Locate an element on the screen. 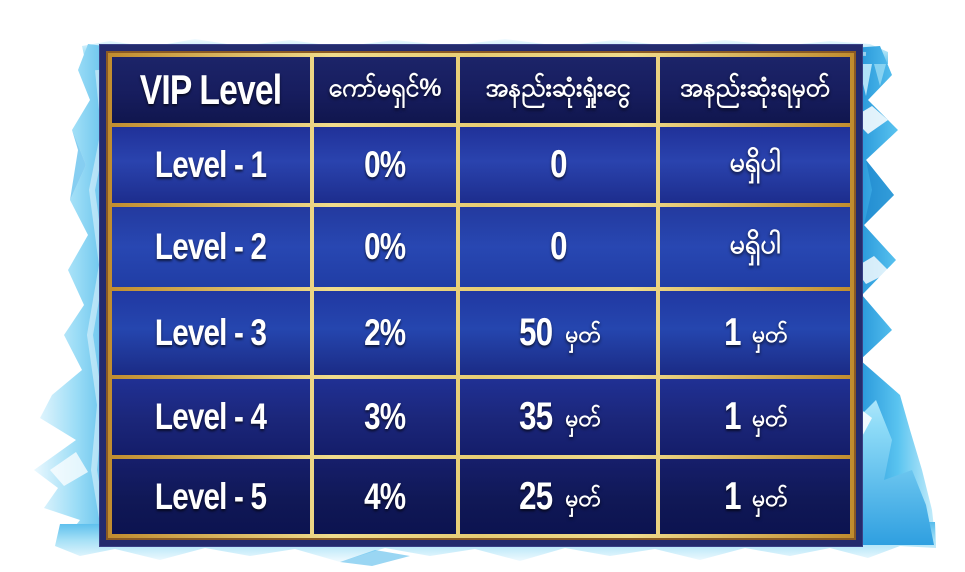 This screenshot has height=572, width=965. level-cell: Level - 4 is located at coordinates (211, 417).